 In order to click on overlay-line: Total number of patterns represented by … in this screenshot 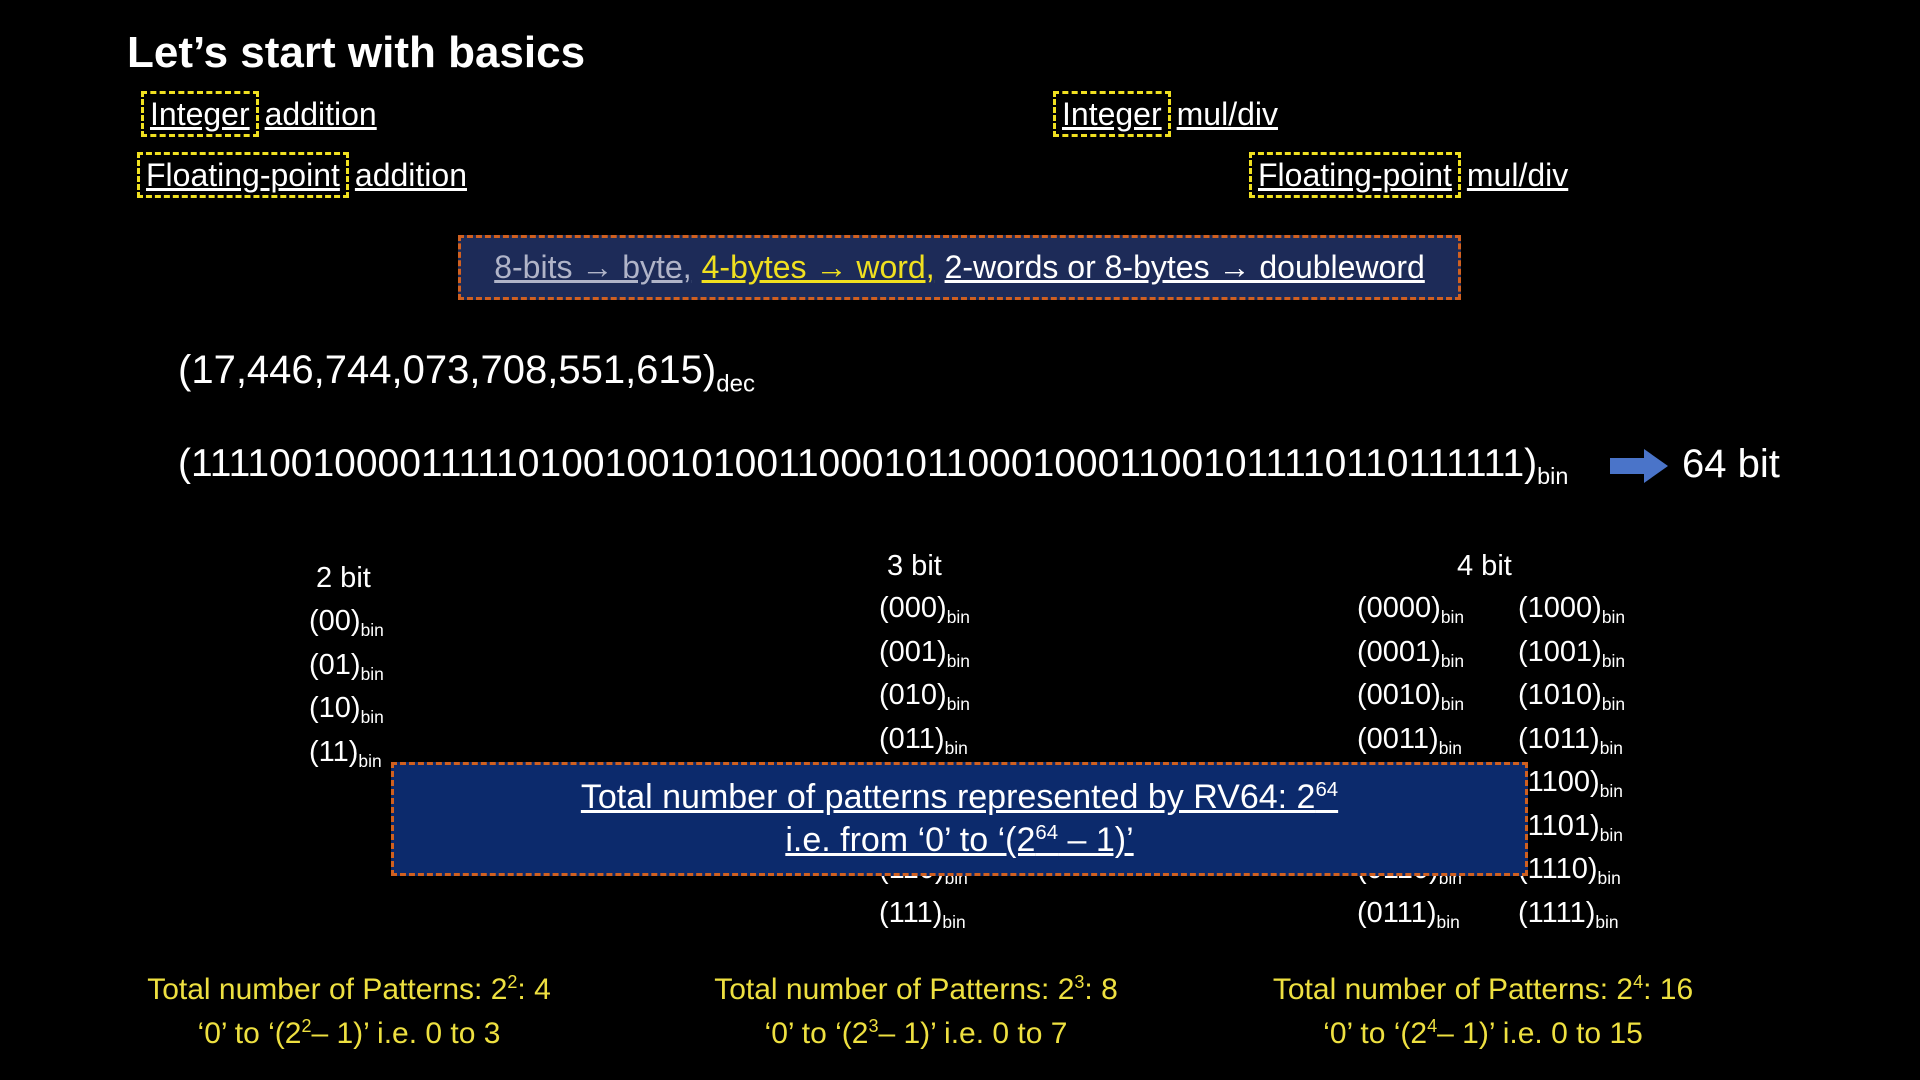, I will do `click(959, 797)`.